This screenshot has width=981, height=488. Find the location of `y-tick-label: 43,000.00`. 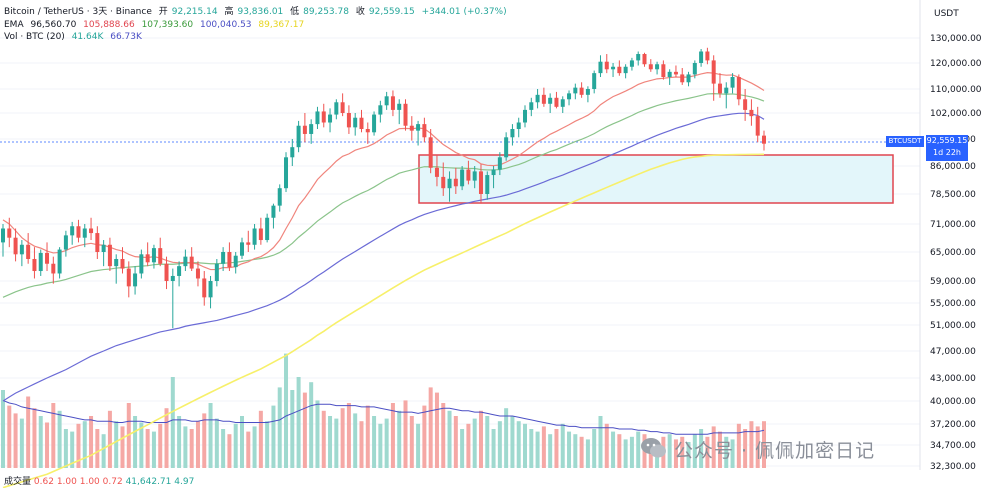

y-tick-label: 43,000.00 is located at coordinates (953, 379).